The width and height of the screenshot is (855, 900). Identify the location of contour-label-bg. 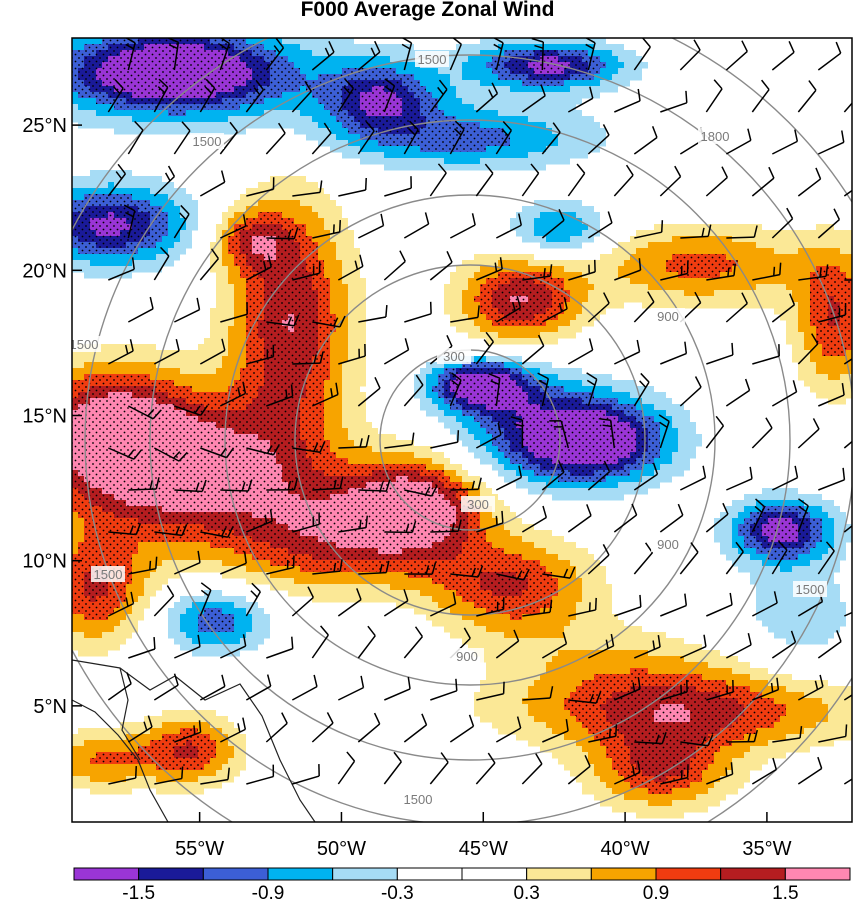
(432, 59).